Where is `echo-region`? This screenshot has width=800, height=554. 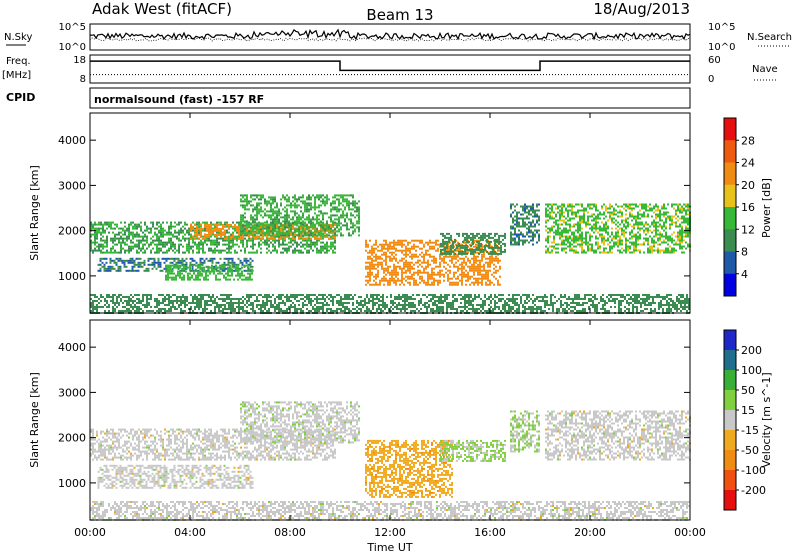 echo-region is located at coordinates (525, 224).